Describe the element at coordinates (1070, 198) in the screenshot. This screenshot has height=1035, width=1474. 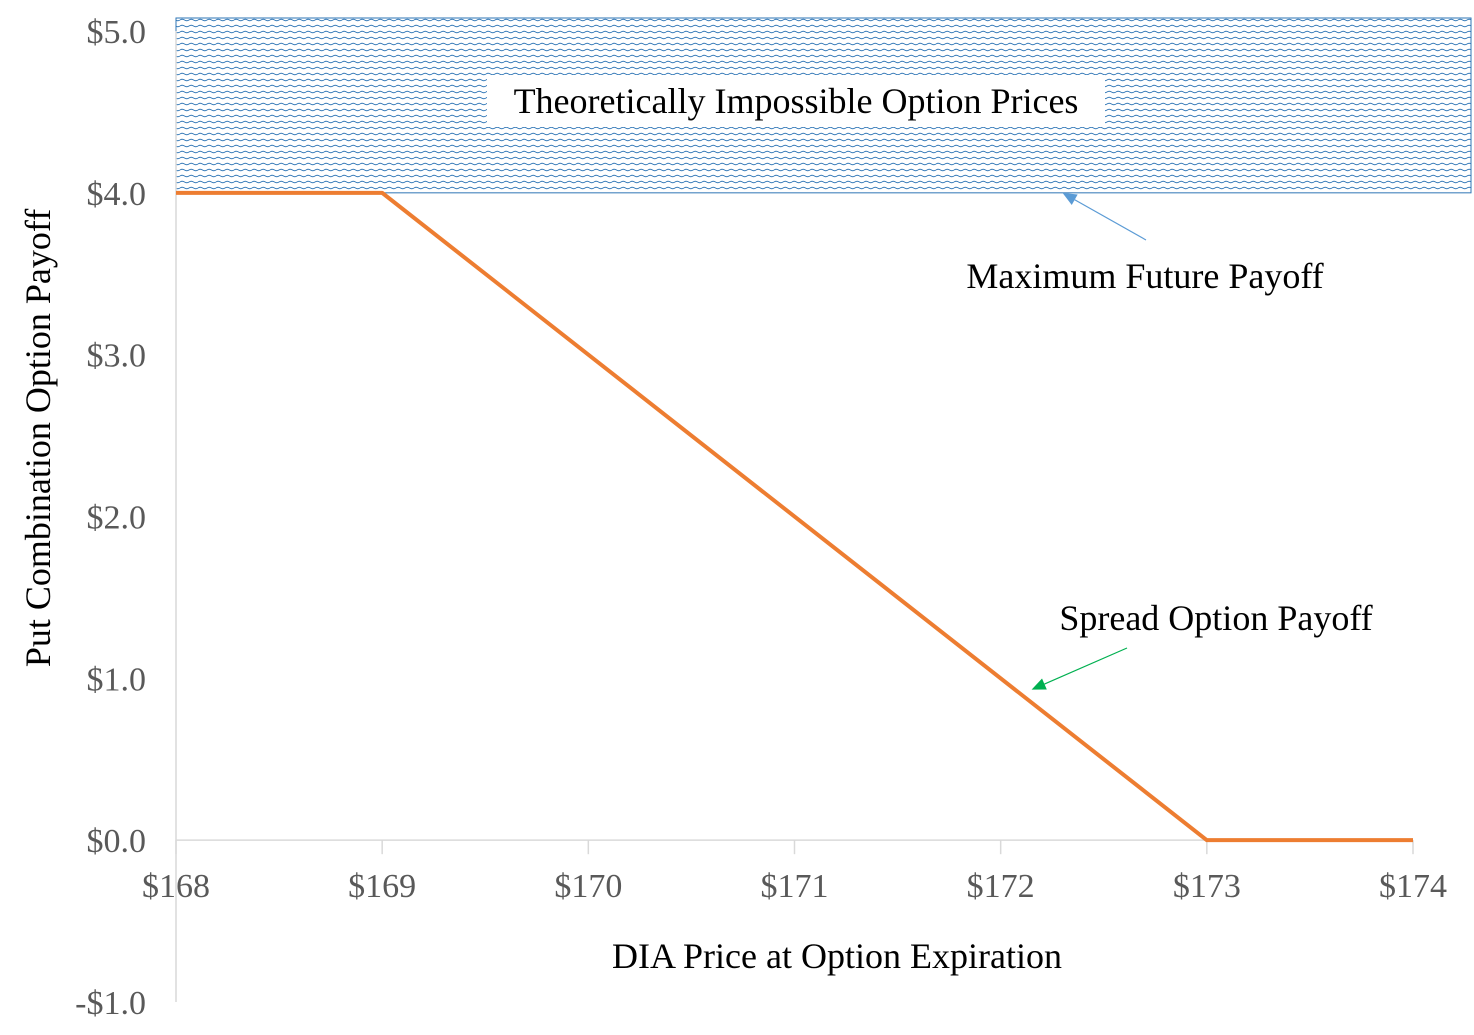
I see `max-payoff-arrowhead` at that location.